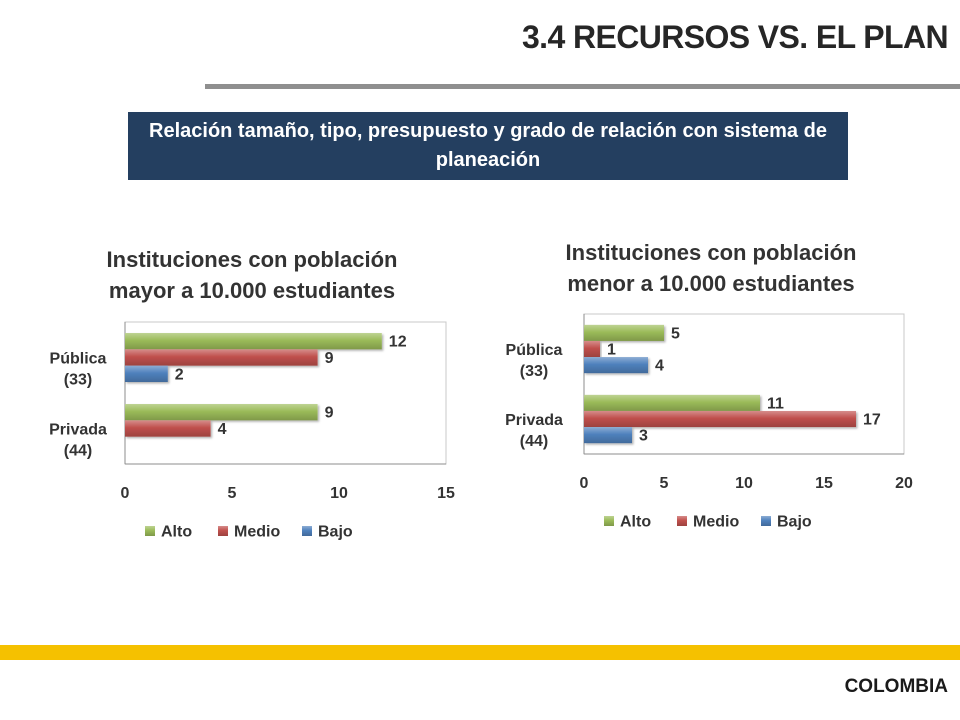 The image size is (960, 720). What do you see at coordinates (179, 374) in the screenshot?
I see `data-label: 2` at bounding box center [179, 374].